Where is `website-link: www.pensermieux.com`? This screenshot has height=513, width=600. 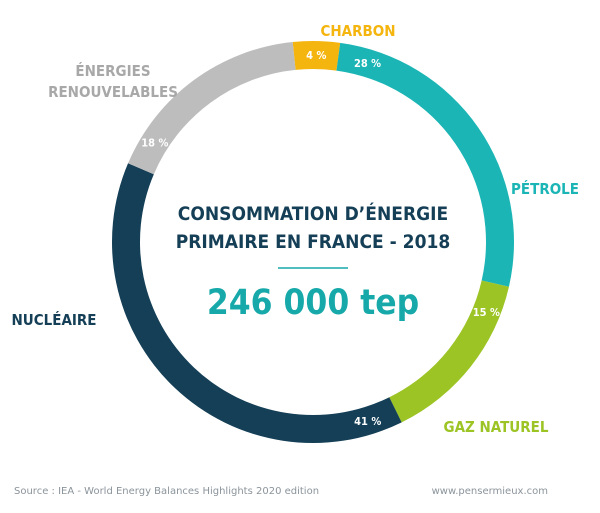 website-link: www.pensermieux.com is located at coordinates (489, 491).